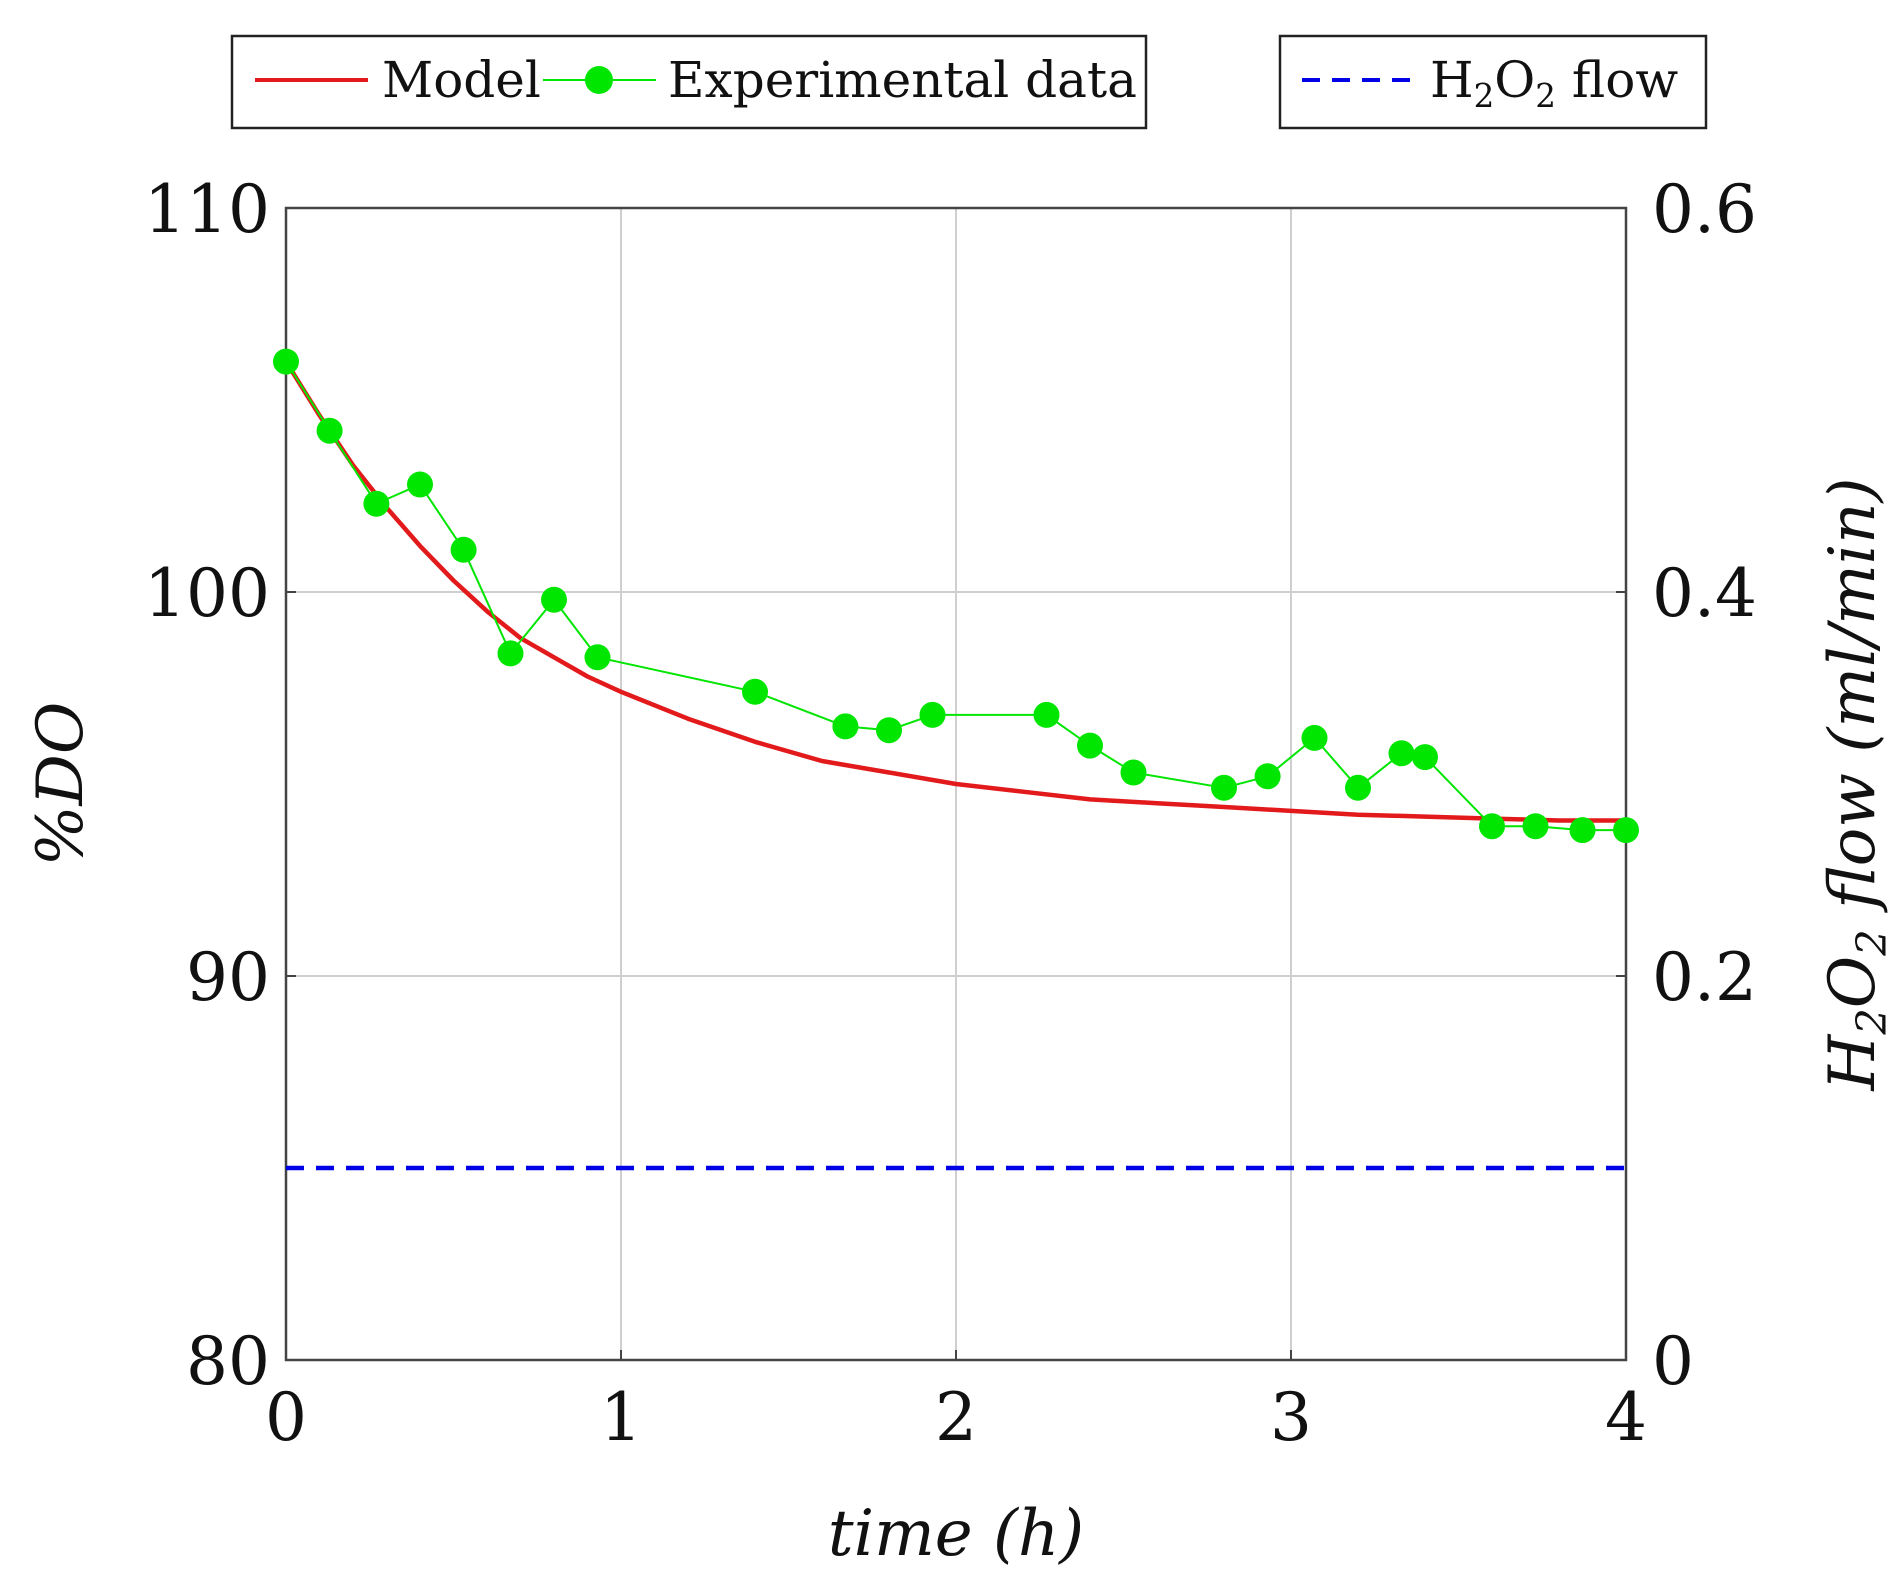  I want to click on y-tick-label: 90, so click(228, 977).